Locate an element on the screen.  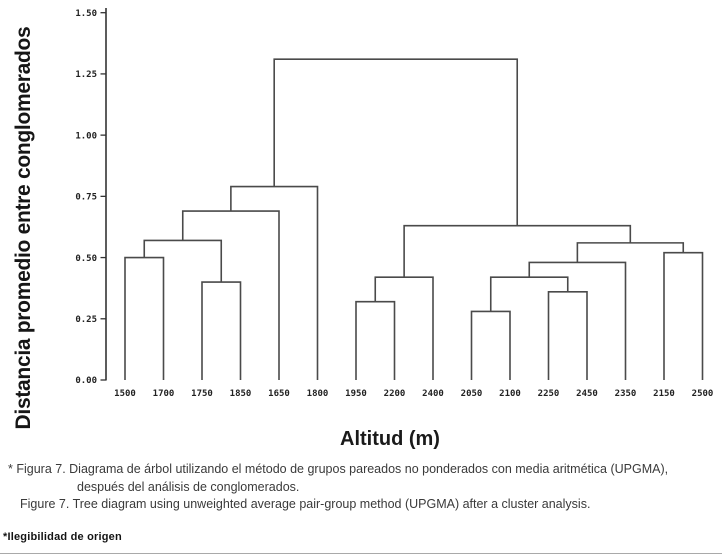
x-tick-label: 1950 is located at coordinates (356, 394).